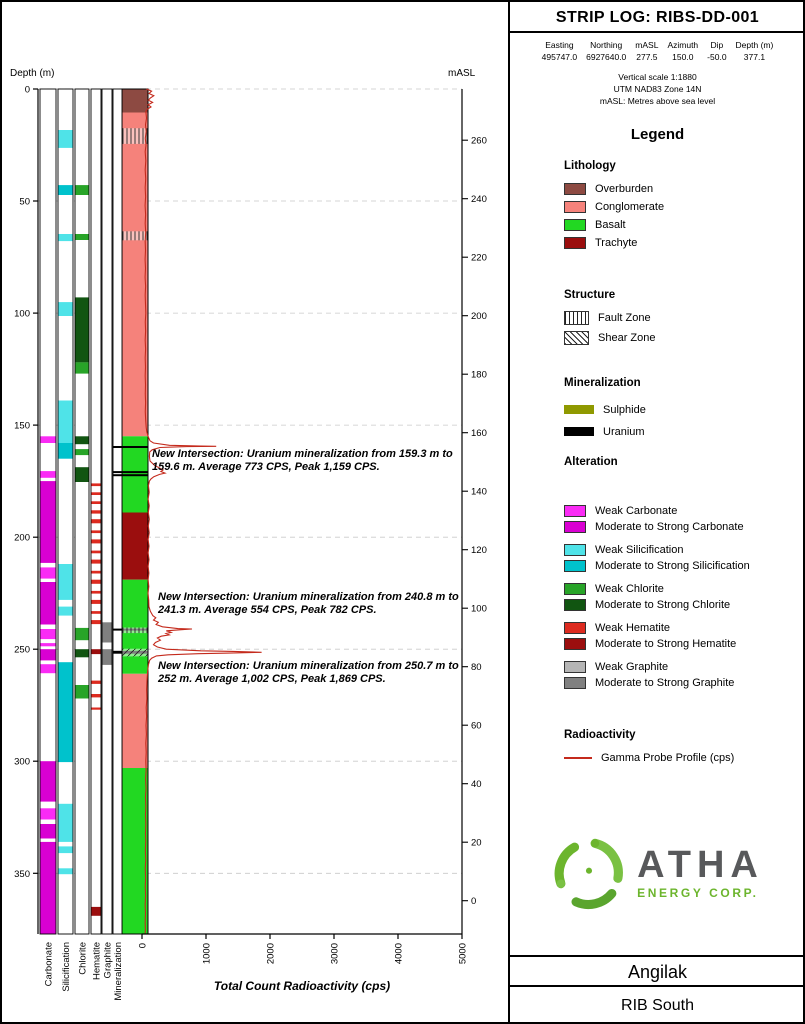 This screenshot has width=805, height=1024. I want to click on legend-label: Uranium, so click(624, 431).